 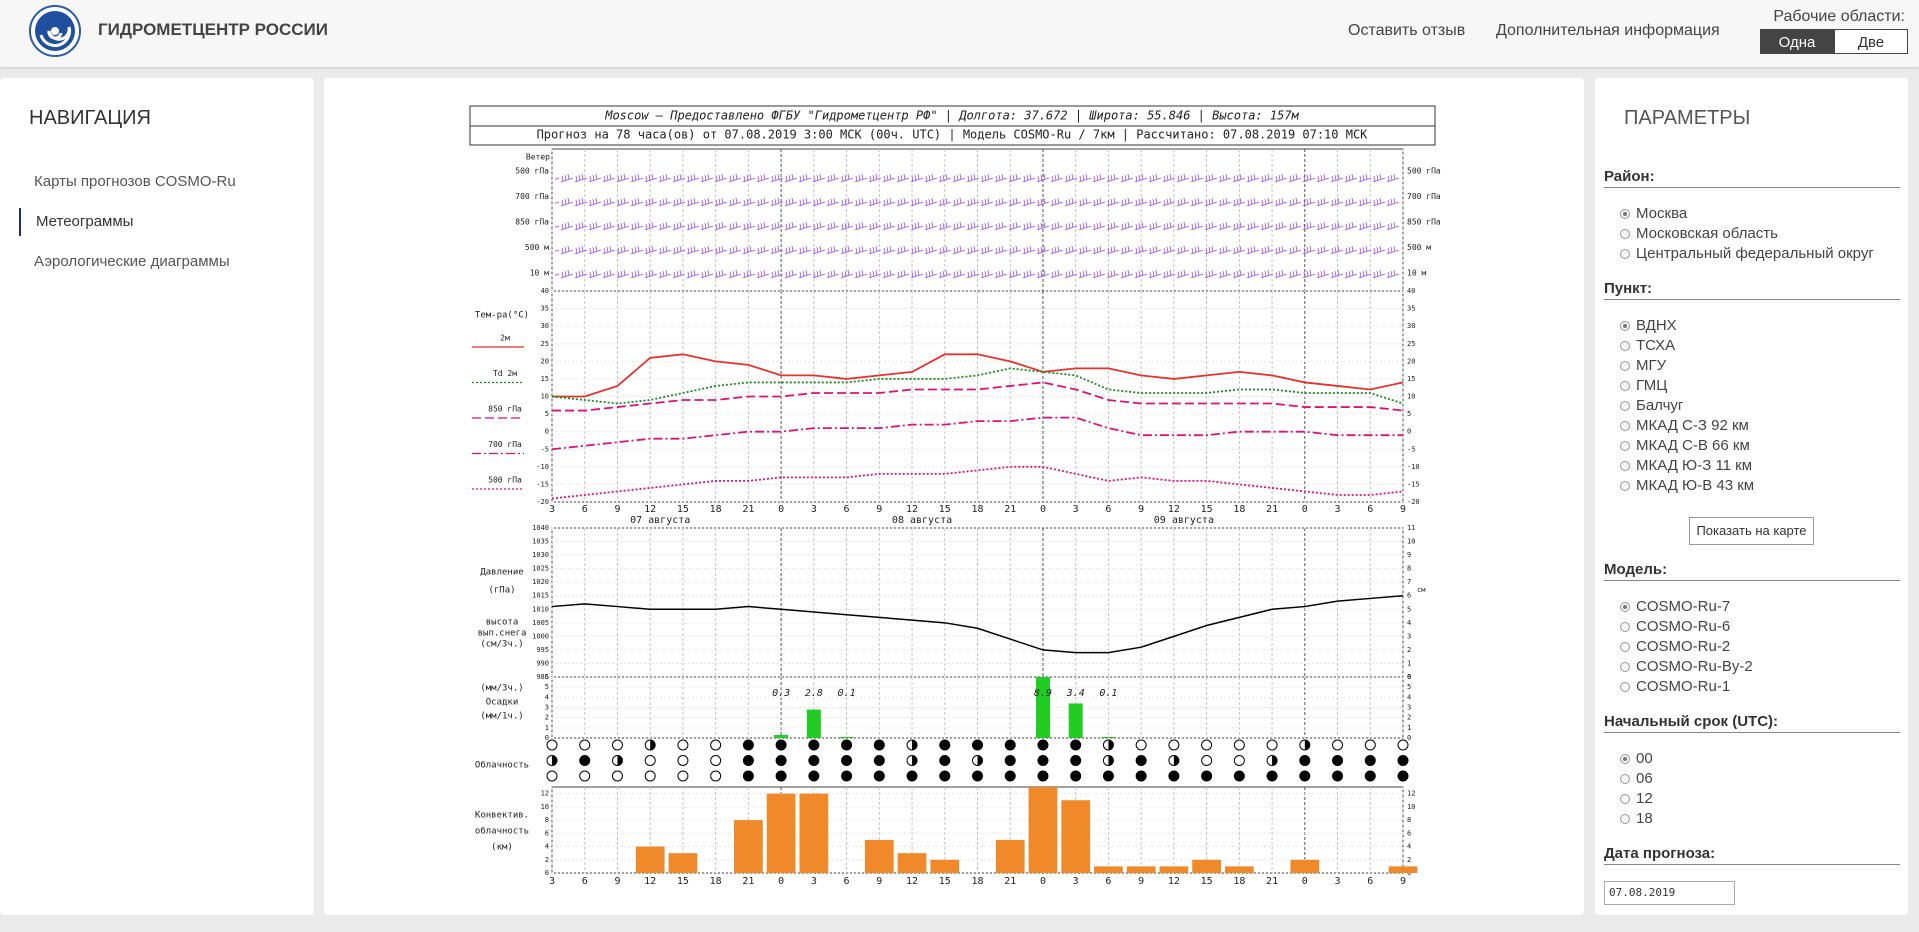 I want to click on radio-option: МКАД Ю-В 43 км, so click(x=1760, y=486).